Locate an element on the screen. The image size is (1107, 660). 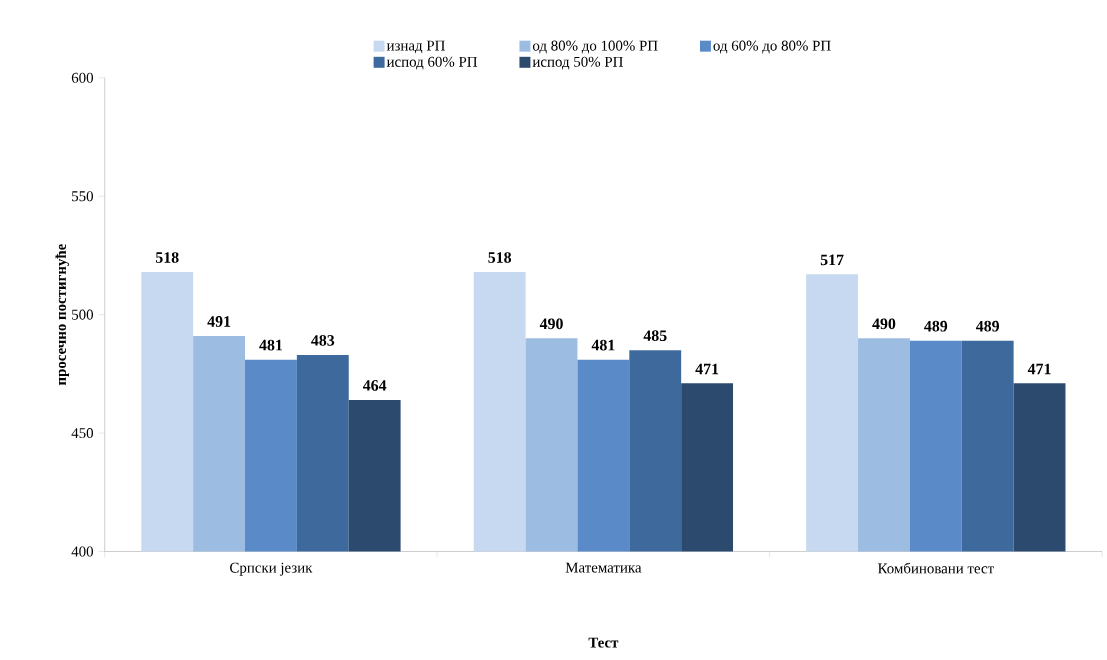
x-tick-label: Српски језик is located at coordinates (271, 569).